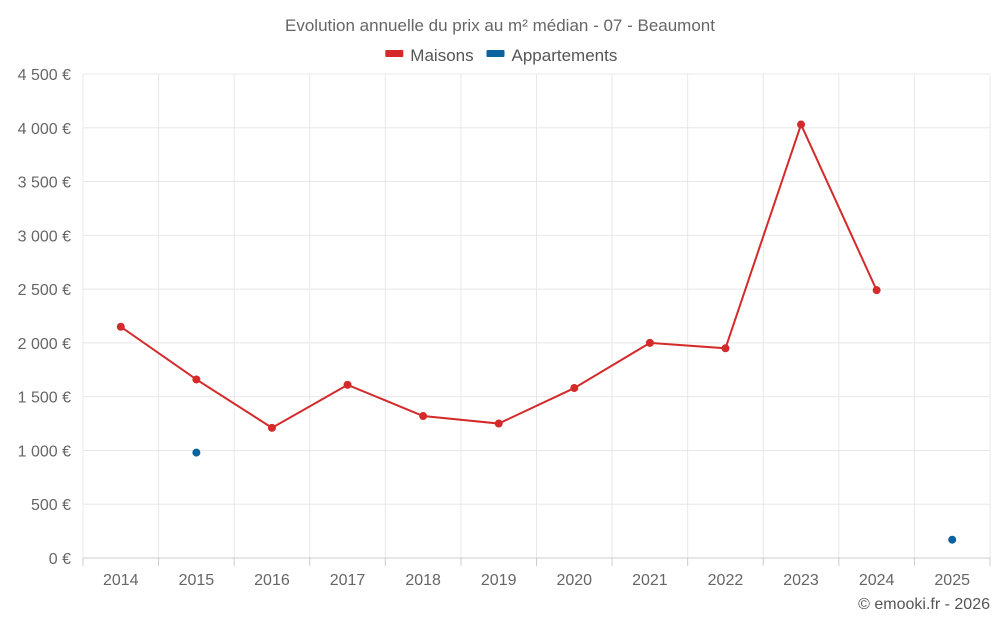 The image size is (1000, 625). What do you see at coordinates (51, 505) in the screenshot?
I see `y-tick-label: 500 €` at bounding box center [51, 505].